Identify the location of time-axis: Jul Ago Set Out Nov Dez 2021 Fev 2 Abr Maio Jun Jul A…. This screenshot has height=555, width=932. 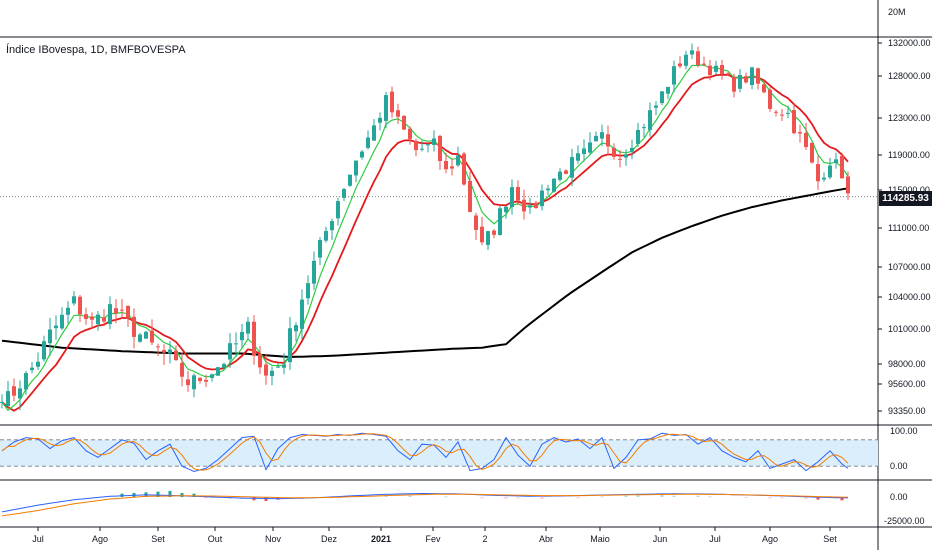
(434, 535).